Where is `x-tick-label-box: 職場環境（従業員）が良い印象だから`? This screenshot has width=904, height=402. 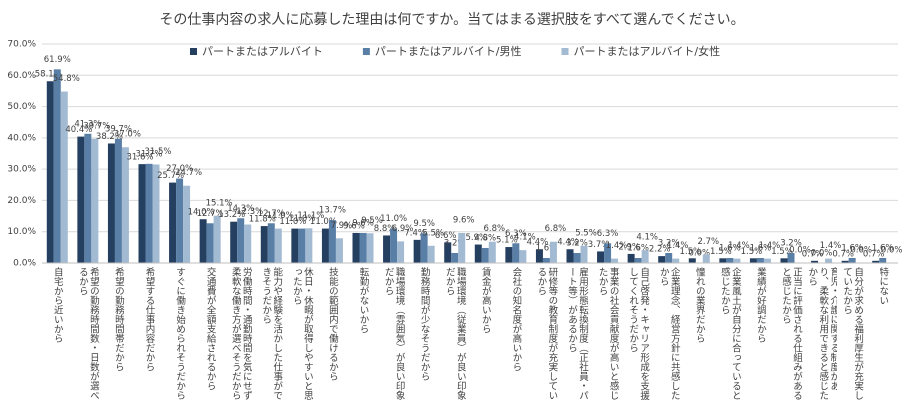
x-tick-label-box: 職場環境（従業員）が良い印象だから is located at coordinates (455, 333).